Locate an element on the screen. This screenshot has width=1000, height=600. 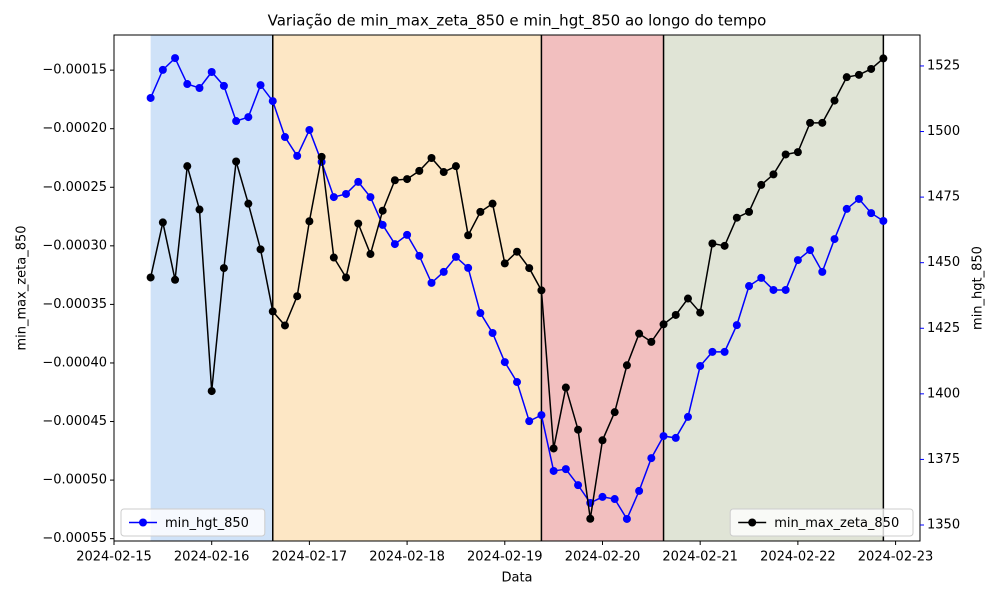
y-tick-label: −0.00020 is located at coordinates (74, 128).